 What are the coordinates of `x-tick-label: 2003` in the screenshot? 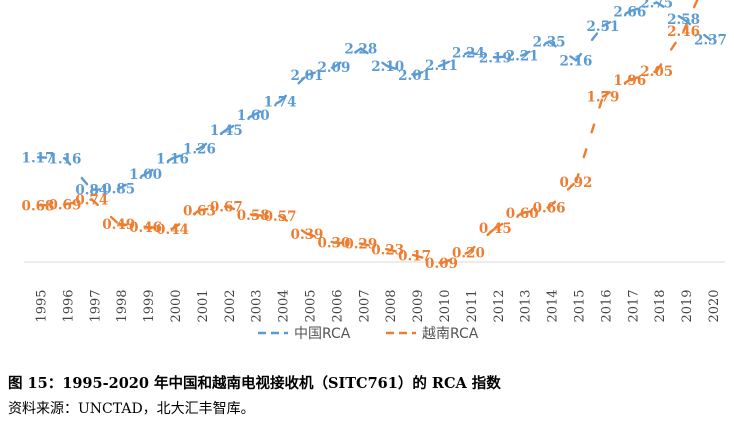 It's located at (257, 305).